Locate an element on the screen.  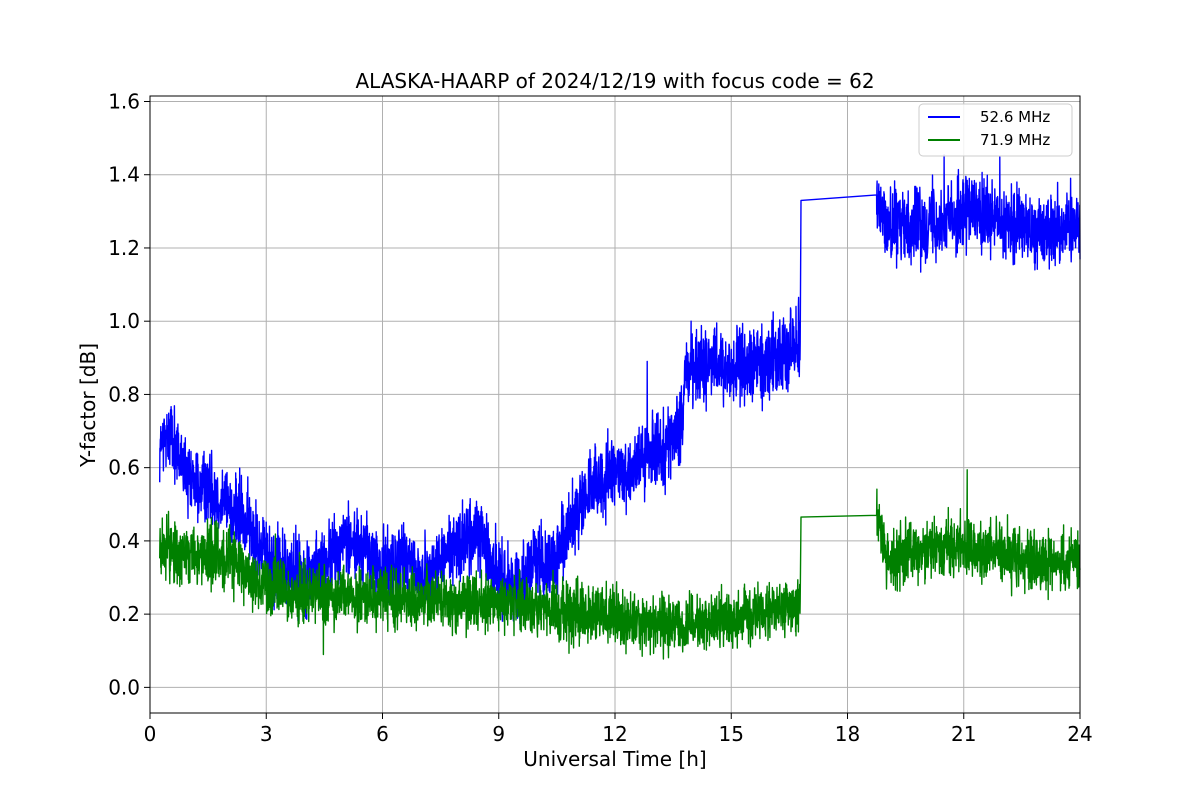
x-tick-label: 9 is located at coordinates (498, 734).